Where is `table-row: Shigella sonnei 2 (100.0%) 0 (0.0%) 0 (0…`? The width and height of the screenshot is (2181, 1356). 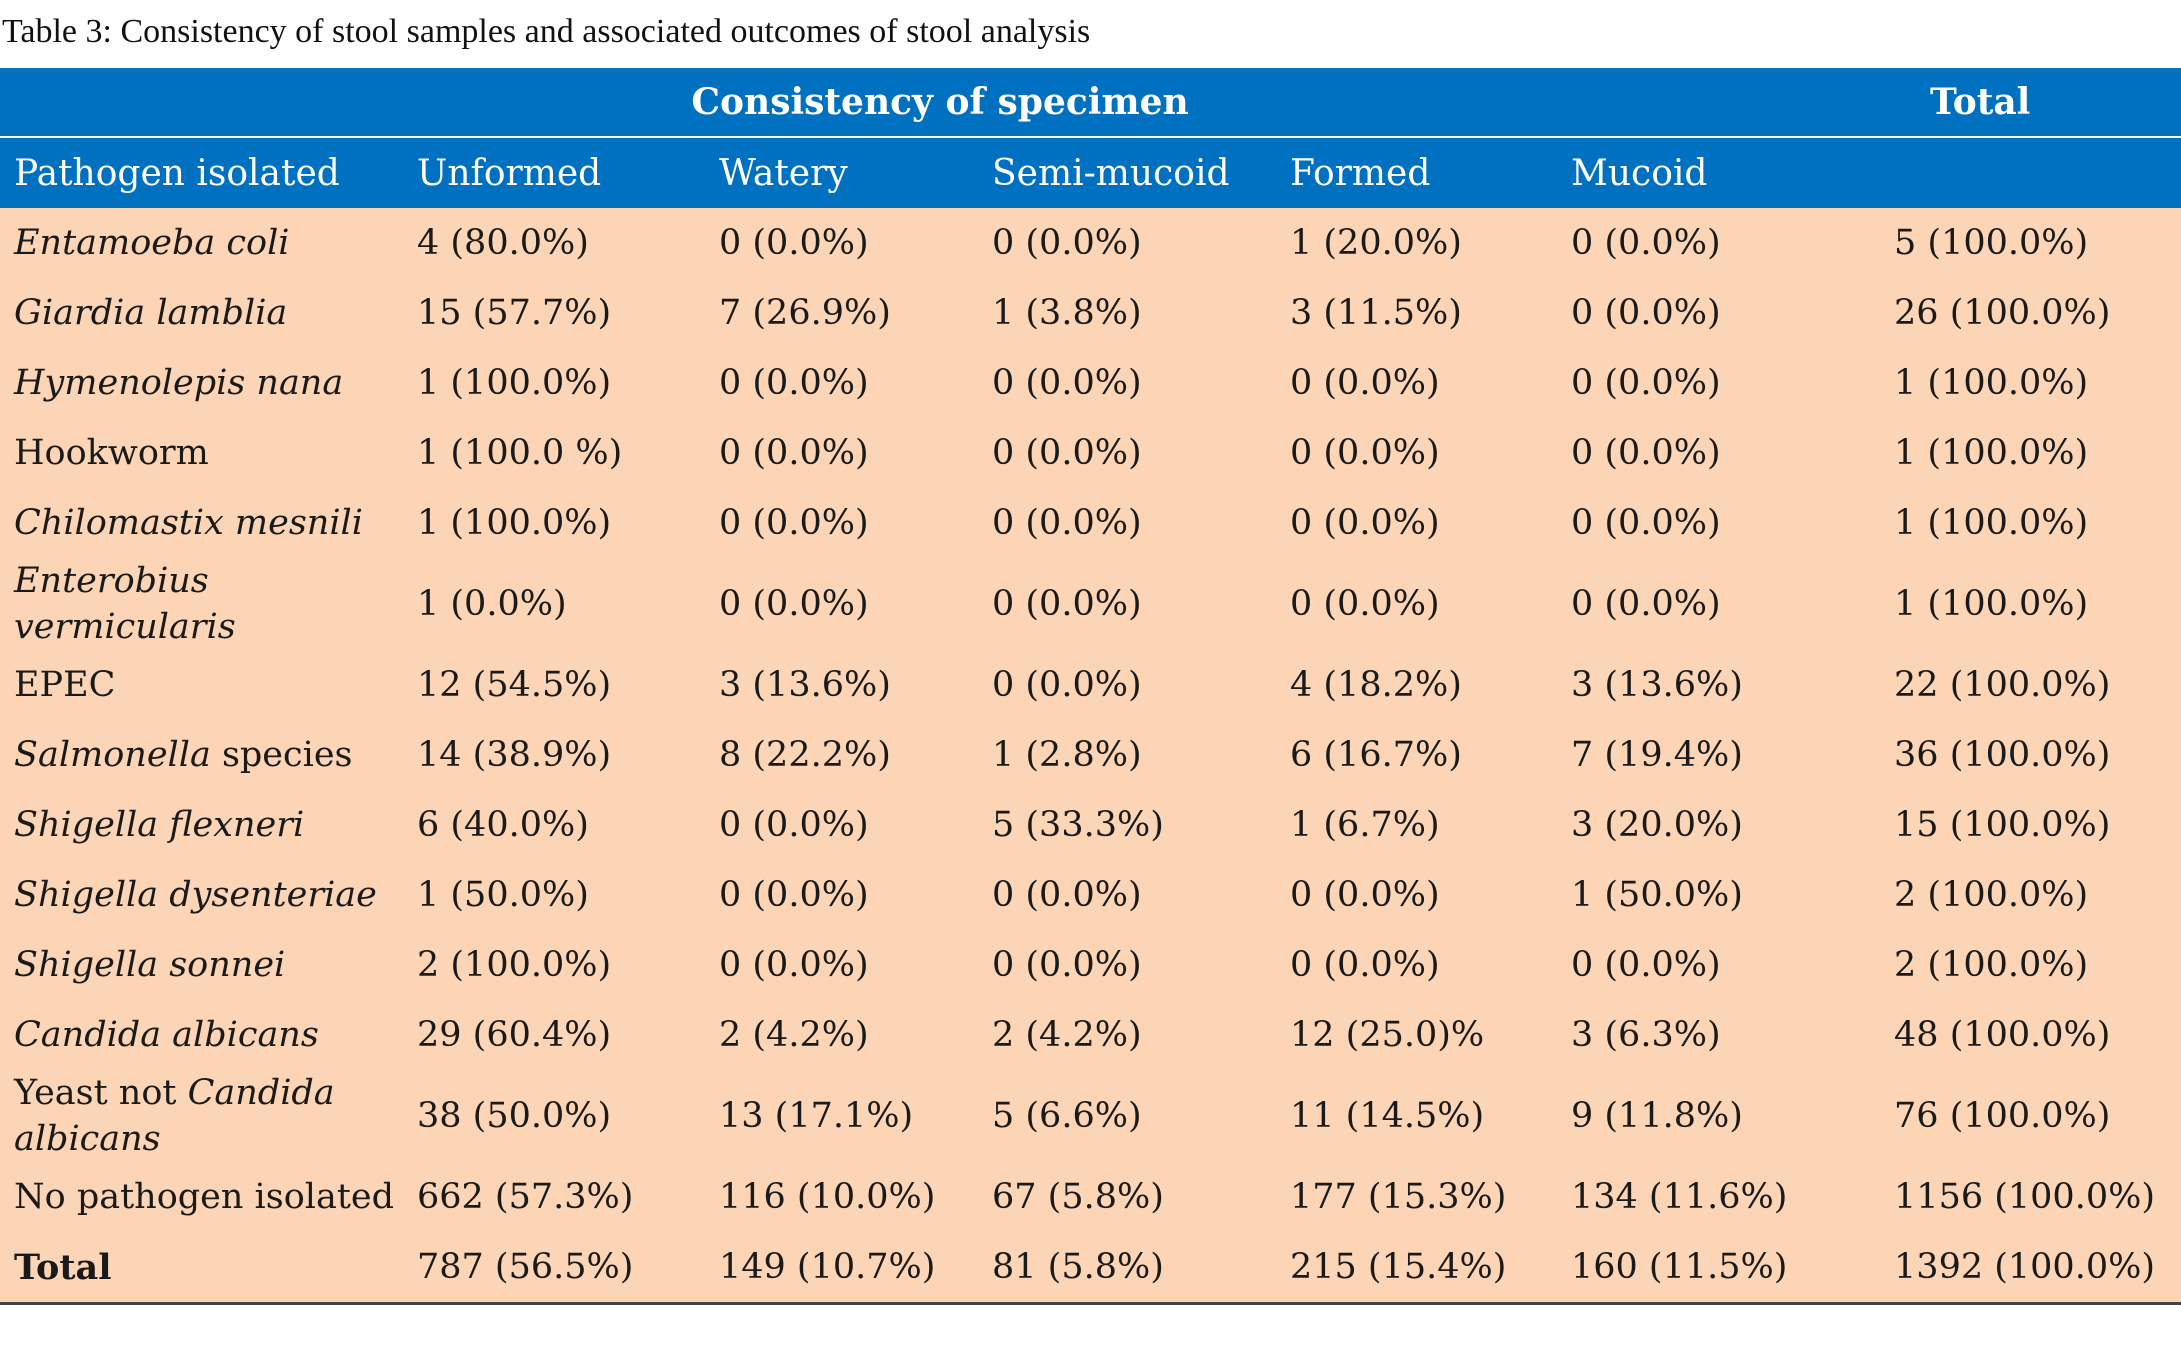
table-row: Shigella sonnei 2 (100.0%) 0 (0.0%) 0 (0… is located at coordinates (1090, 965).